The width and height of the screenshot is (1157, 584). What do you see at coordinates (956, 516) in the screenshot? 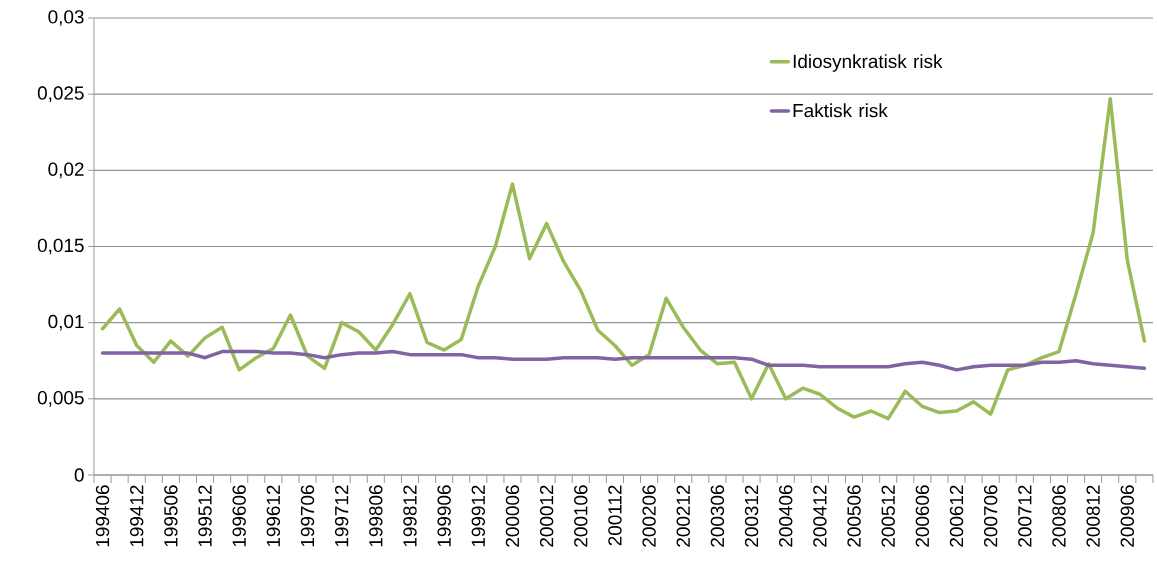
I see `x-tick-label: 200612` at bounding box center [956, 516].